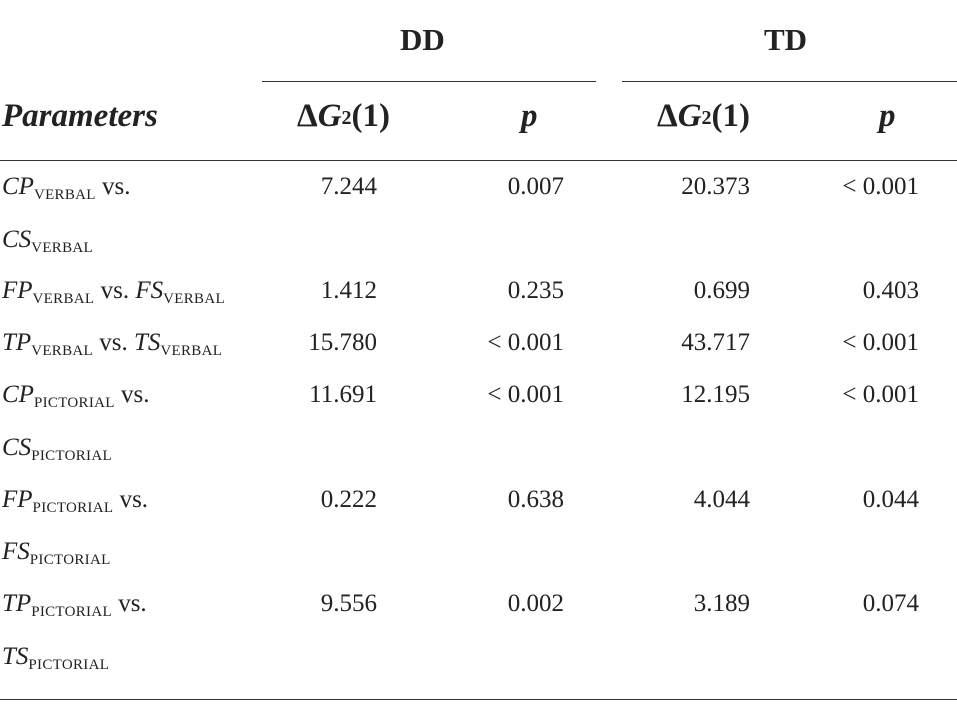  I want to click on group-header-td: TD, so click(786, 39).